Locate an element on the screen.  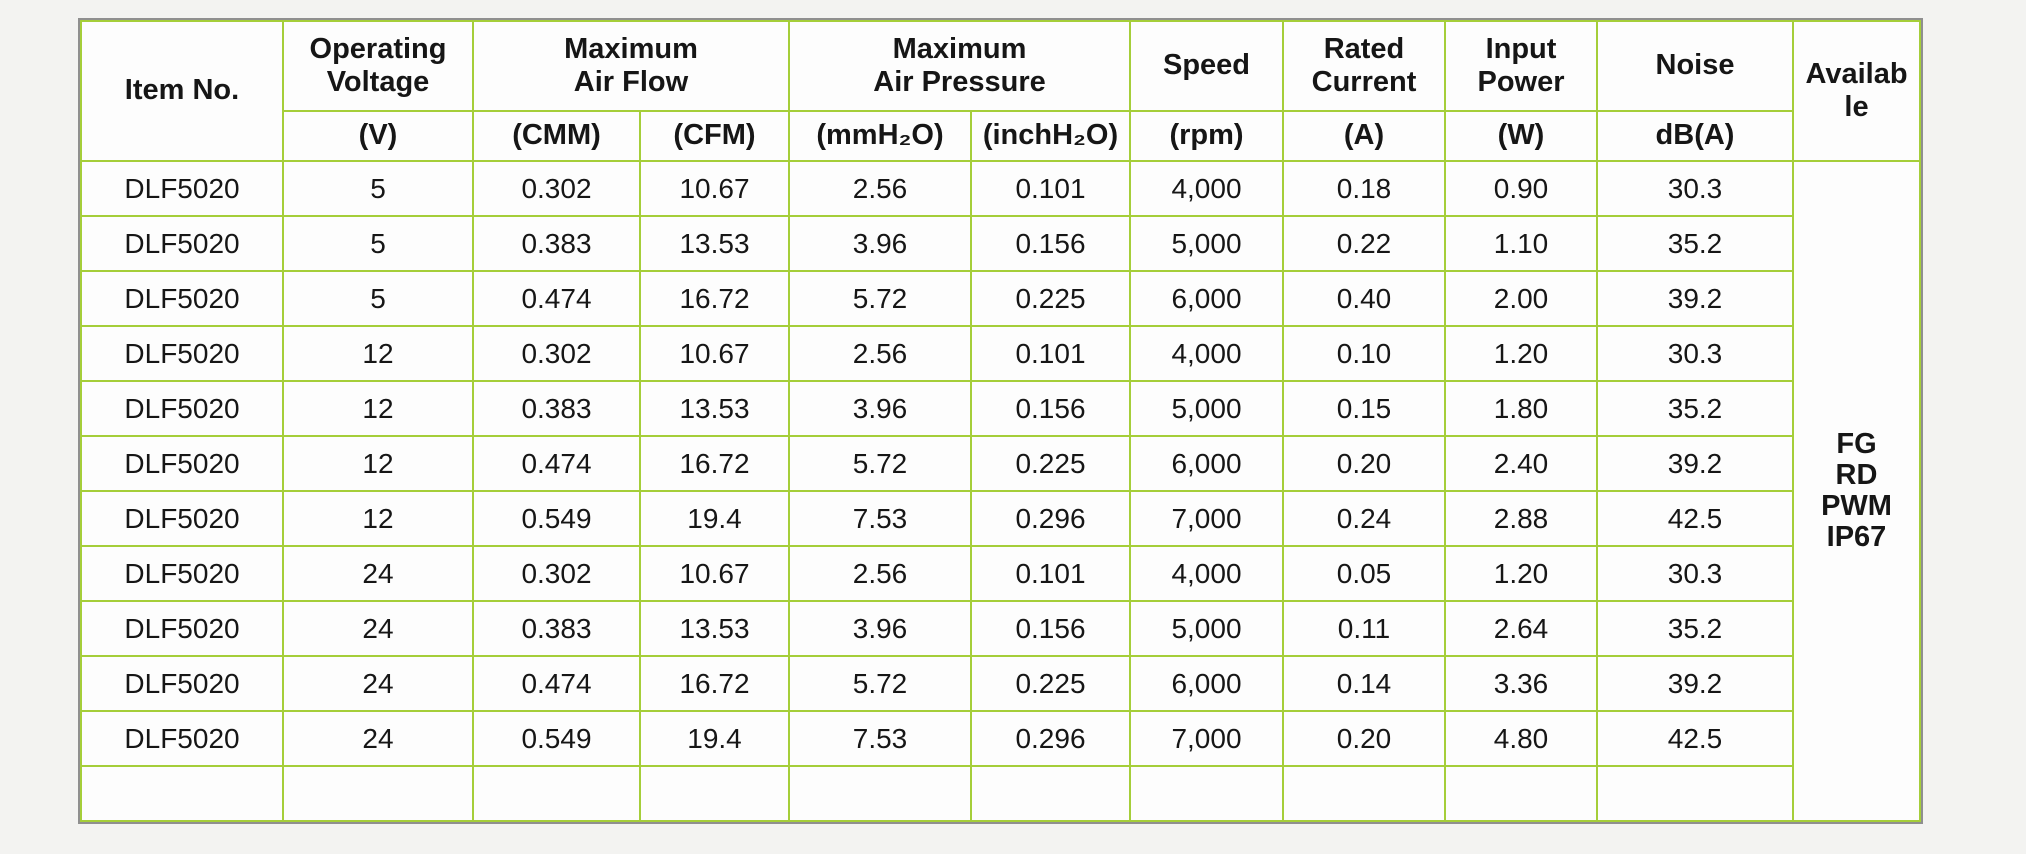
header-available: Available is located at coordinates (1856, 91).